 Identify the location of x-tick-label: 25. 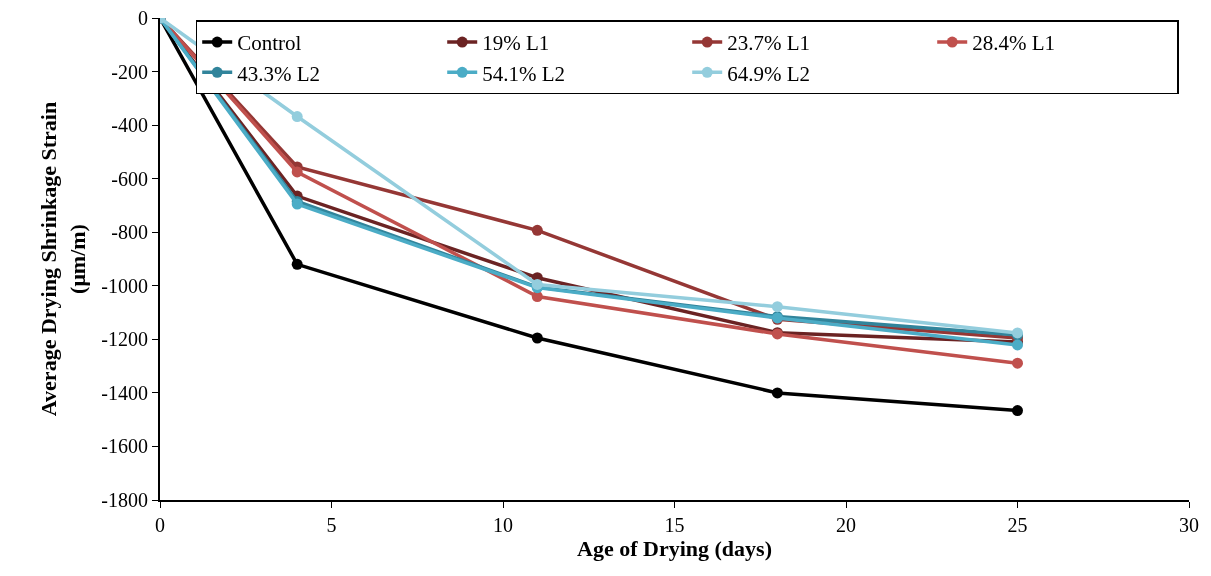
(1017, 525).